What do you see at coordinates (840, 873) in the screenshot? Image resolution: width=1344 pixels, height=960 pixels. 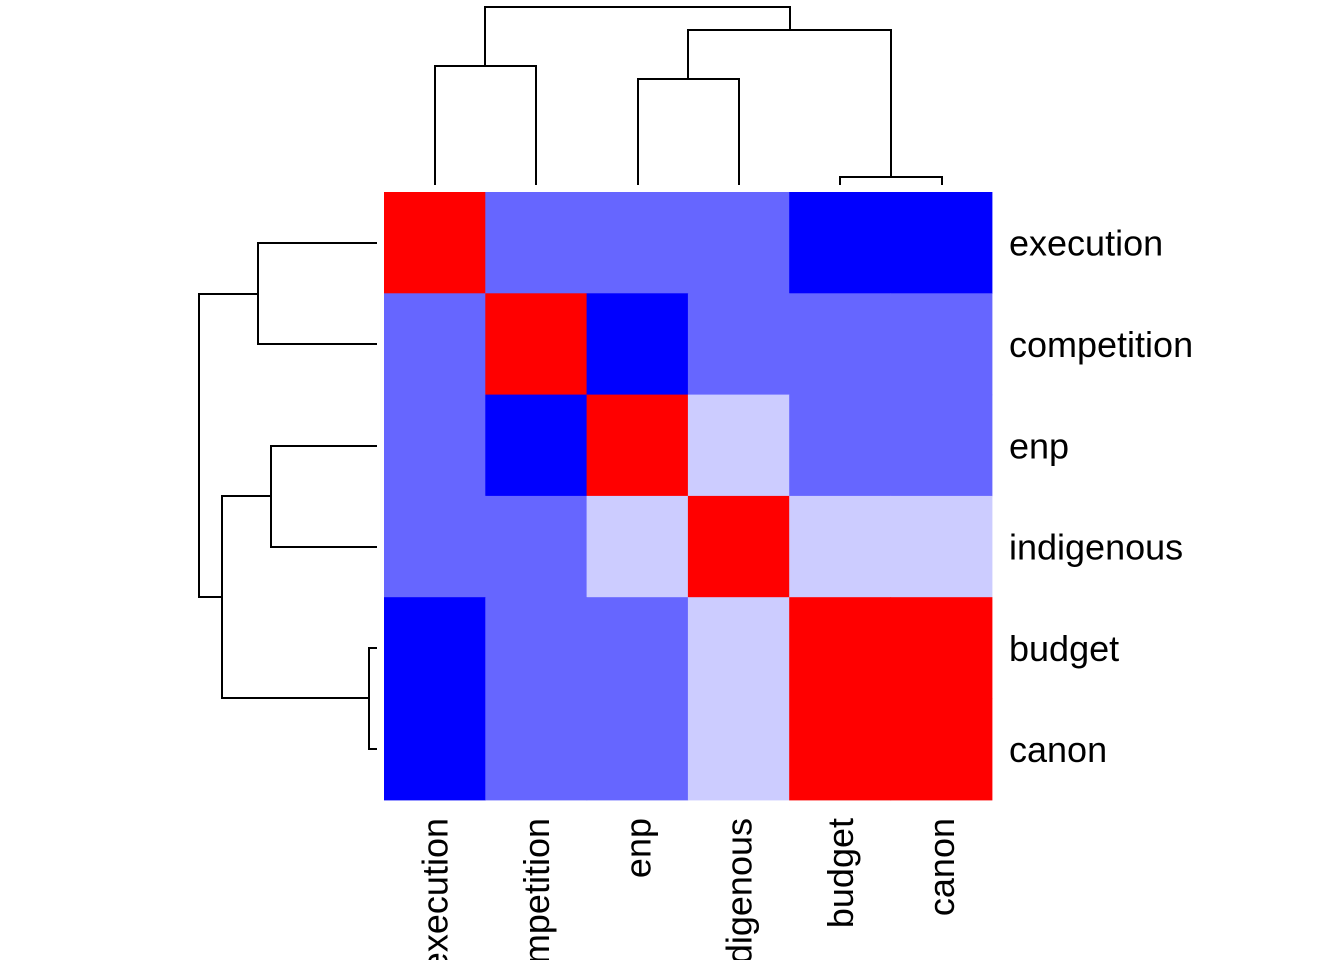 I see `column-label-budget: budget` at bounding box center [840, 873].